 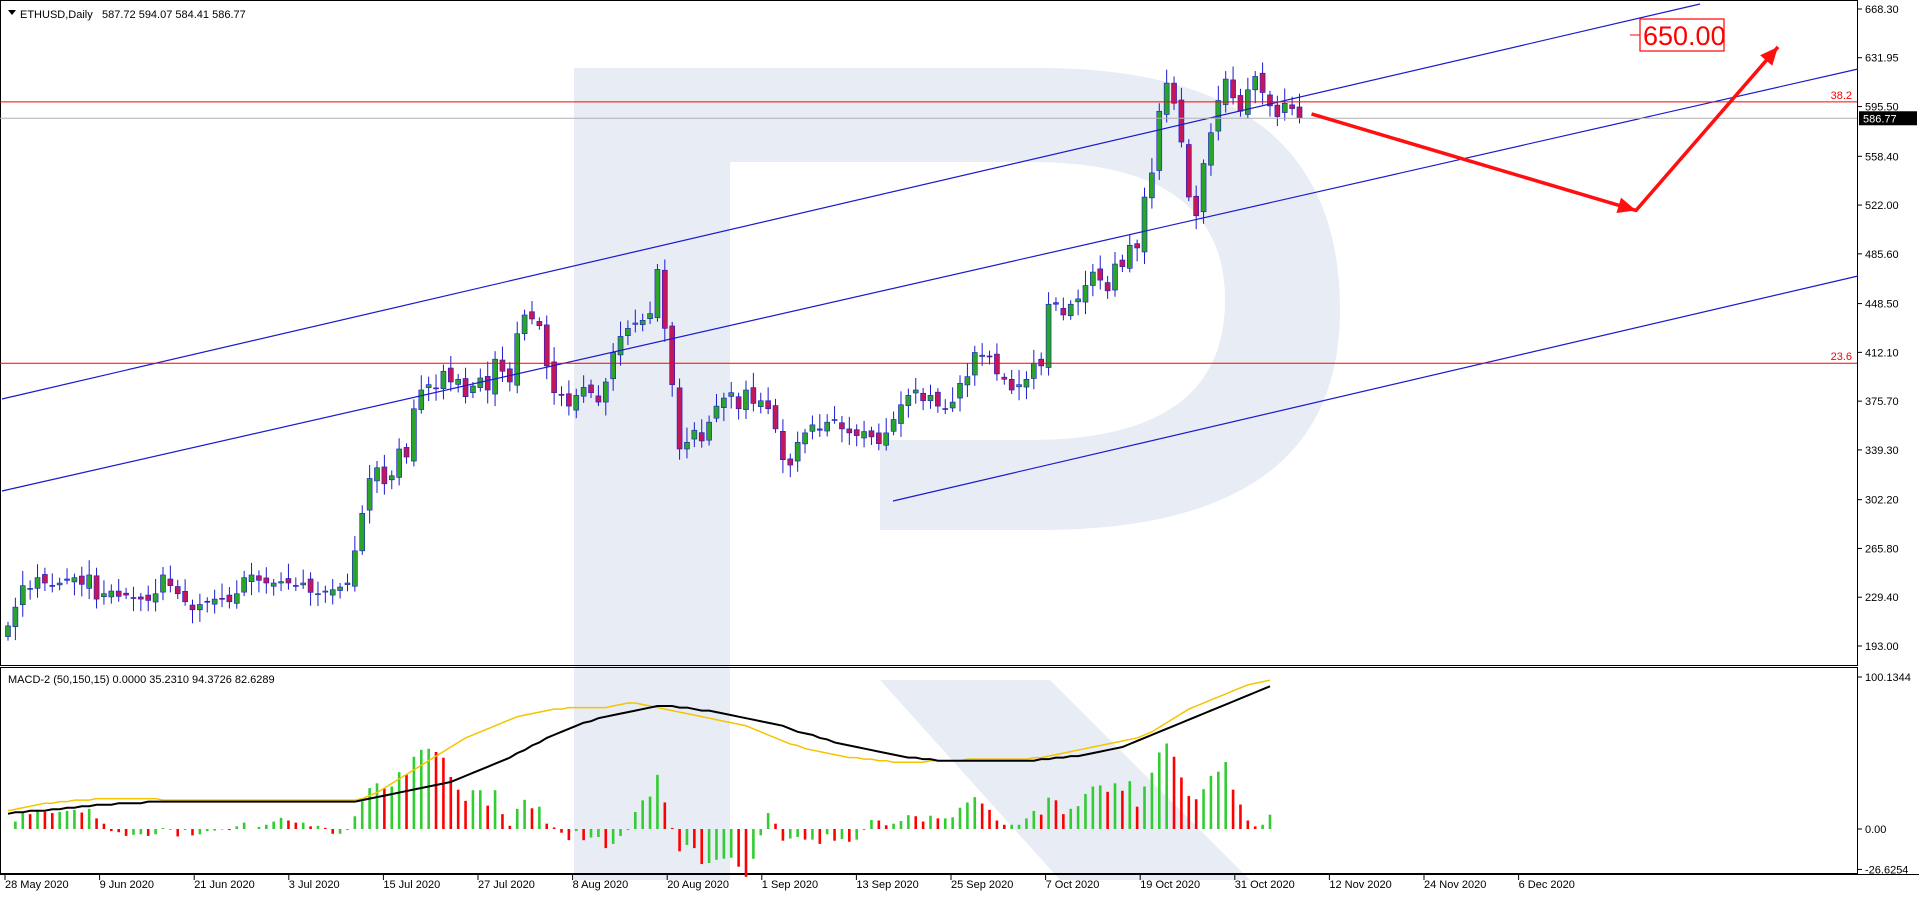 I want to click on current-price-tag: 586.77, so click(x=1888, y=118).